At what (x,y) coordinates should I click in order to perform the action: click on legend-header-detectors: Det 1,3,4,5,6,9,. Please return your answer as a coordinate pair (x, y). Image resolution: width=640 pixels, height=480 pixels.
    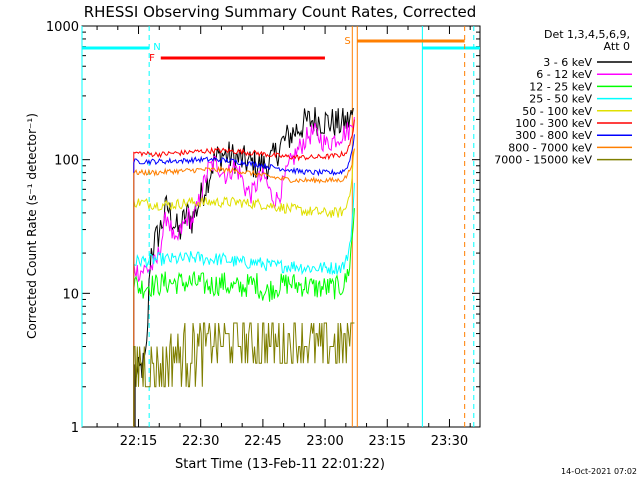
    Looking at the image, I should click on (587, 34).